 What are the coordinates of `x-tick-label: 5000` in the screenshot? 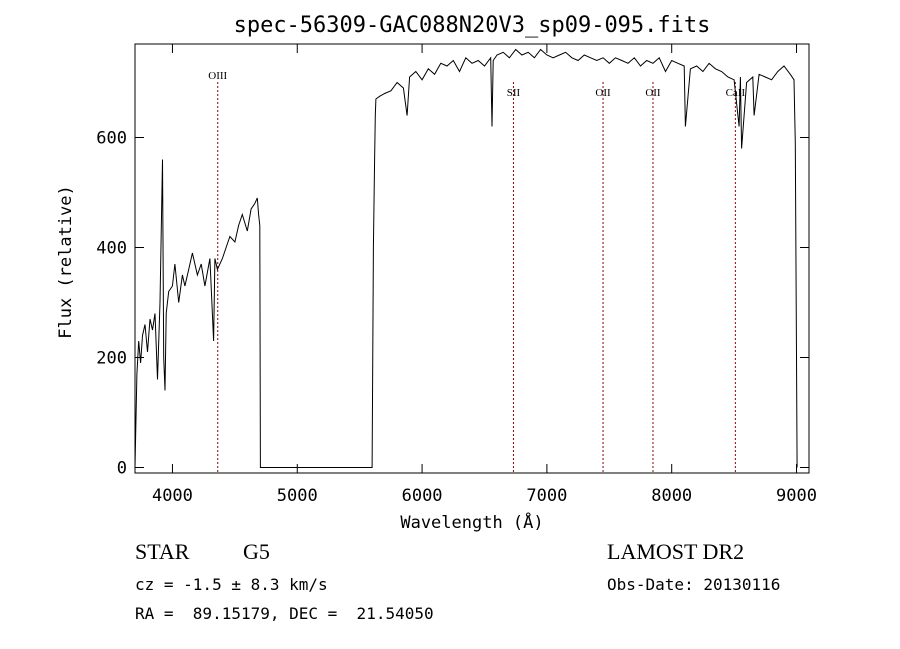 It's located at (297, 496).